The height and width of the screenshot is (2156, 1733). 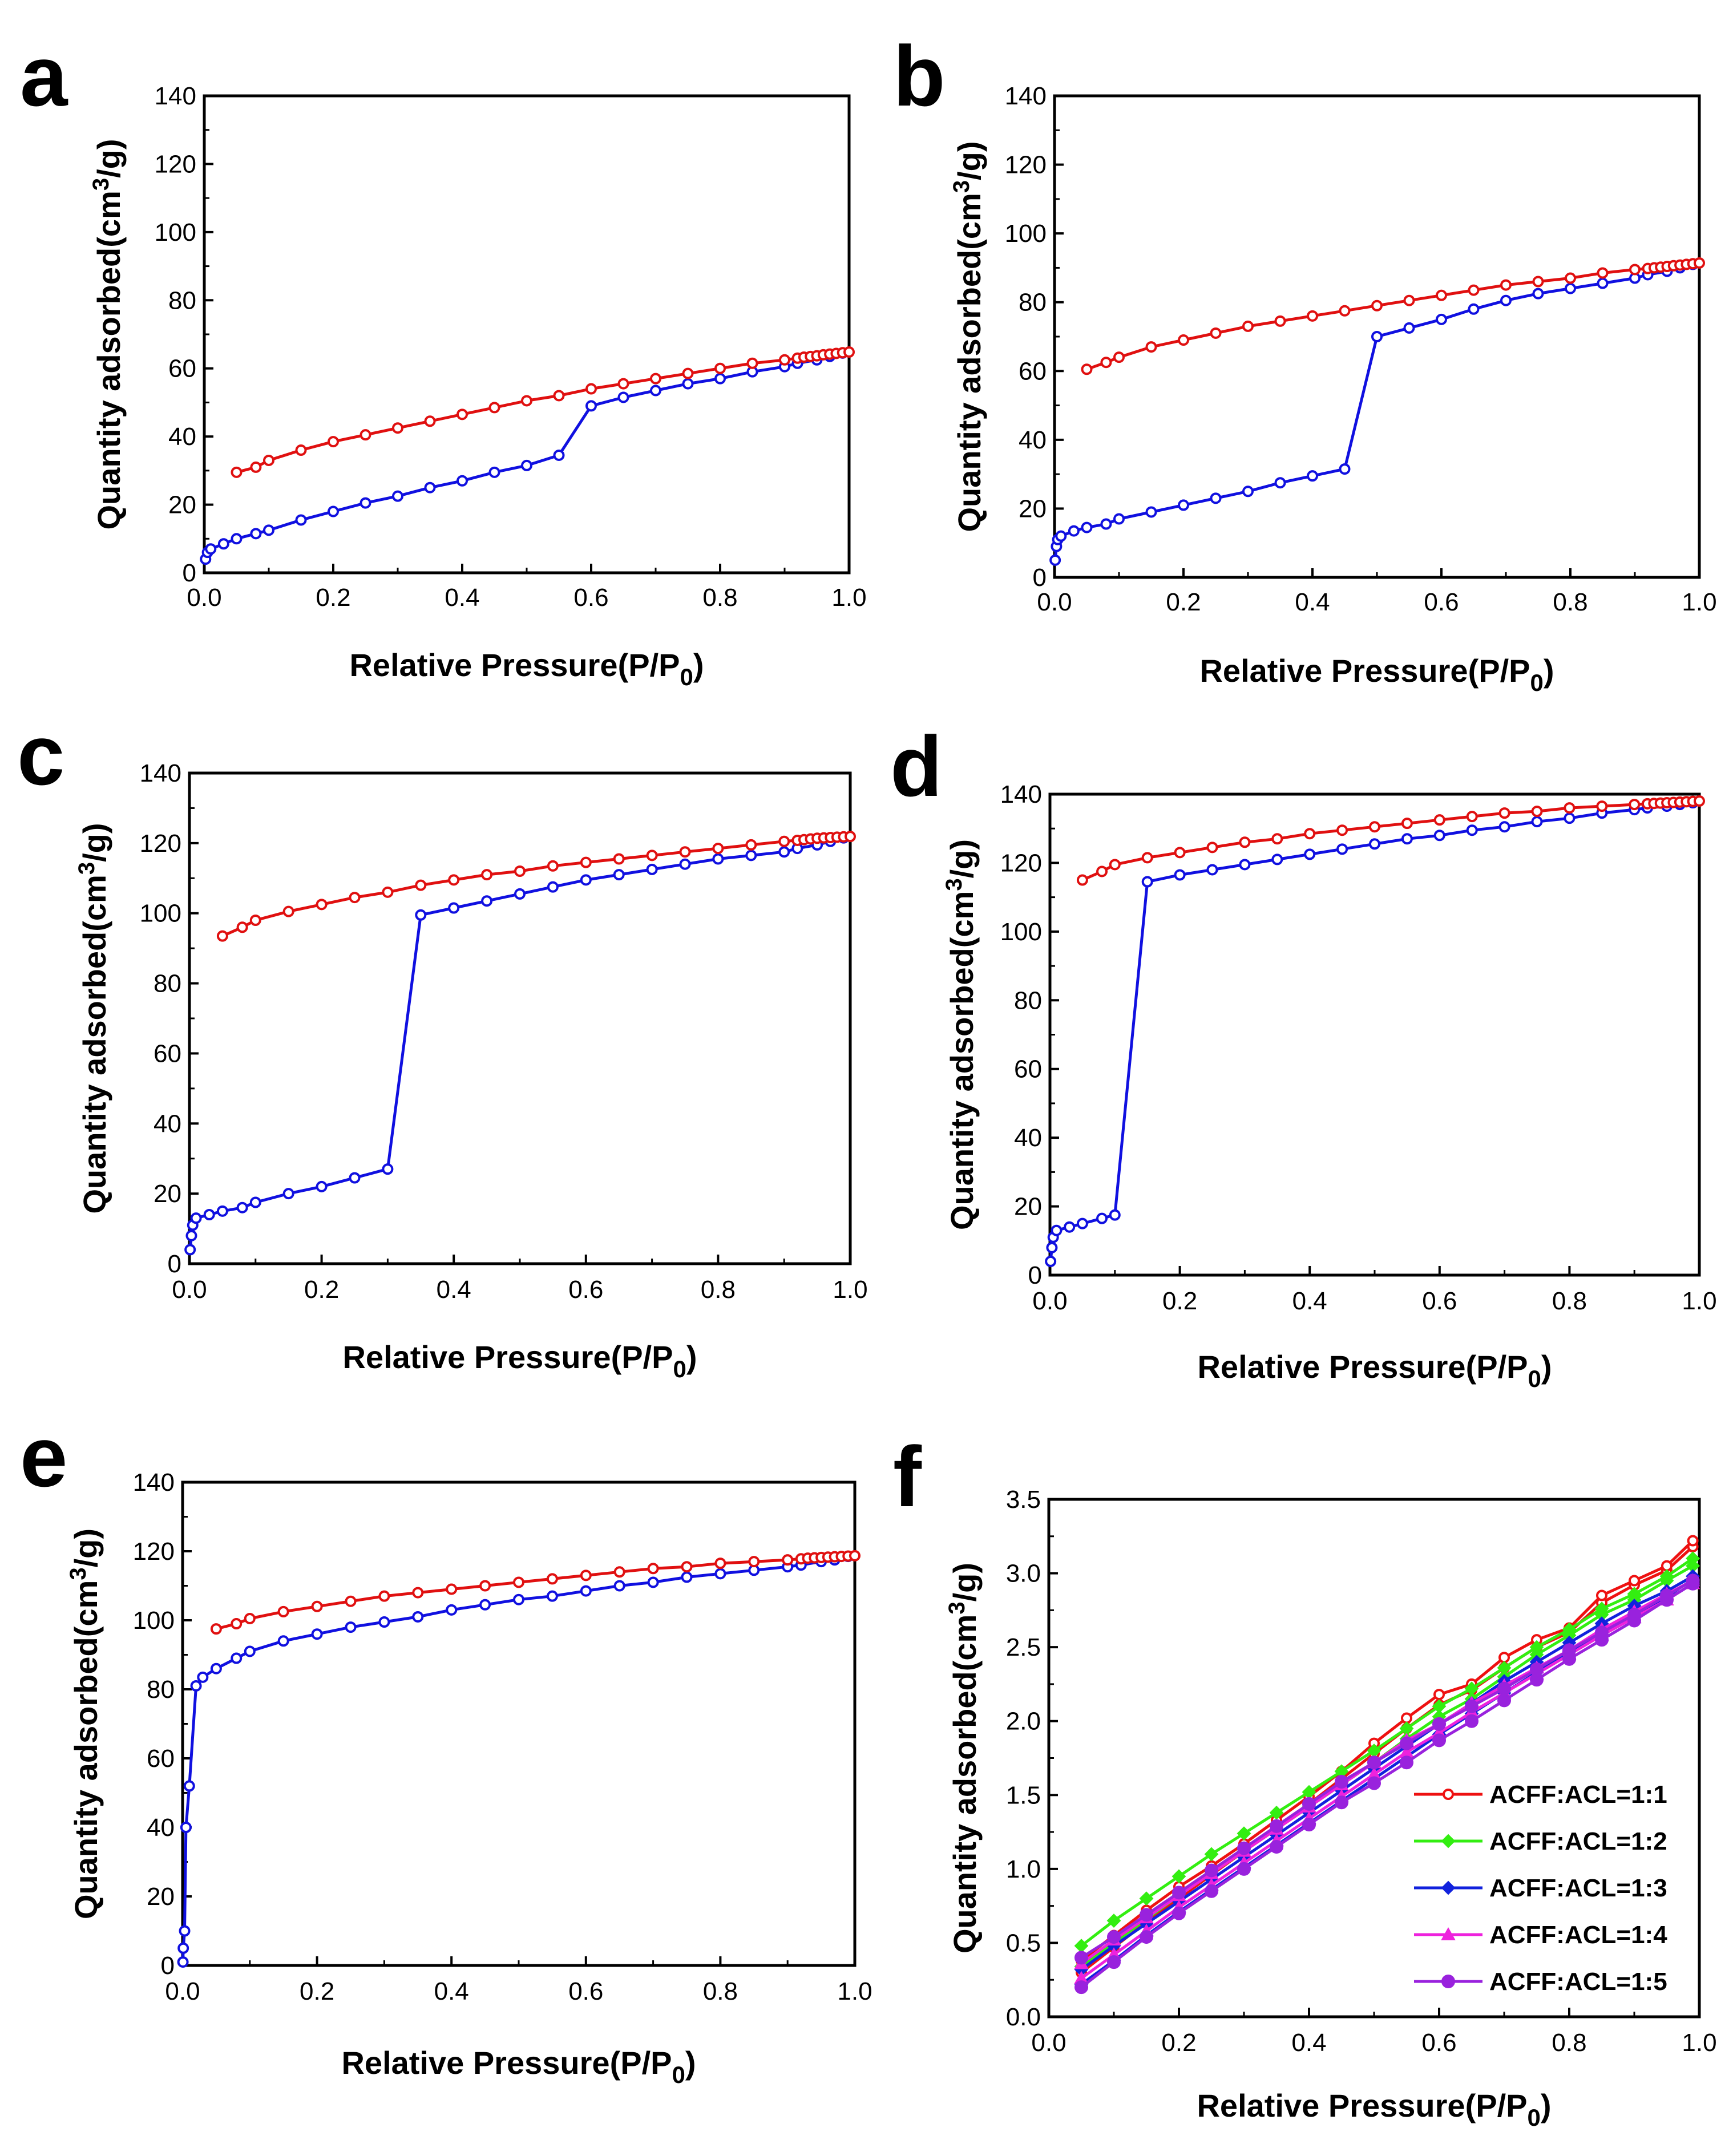 I want to click on y-tick-label: 20, so click(x=182, y=505).